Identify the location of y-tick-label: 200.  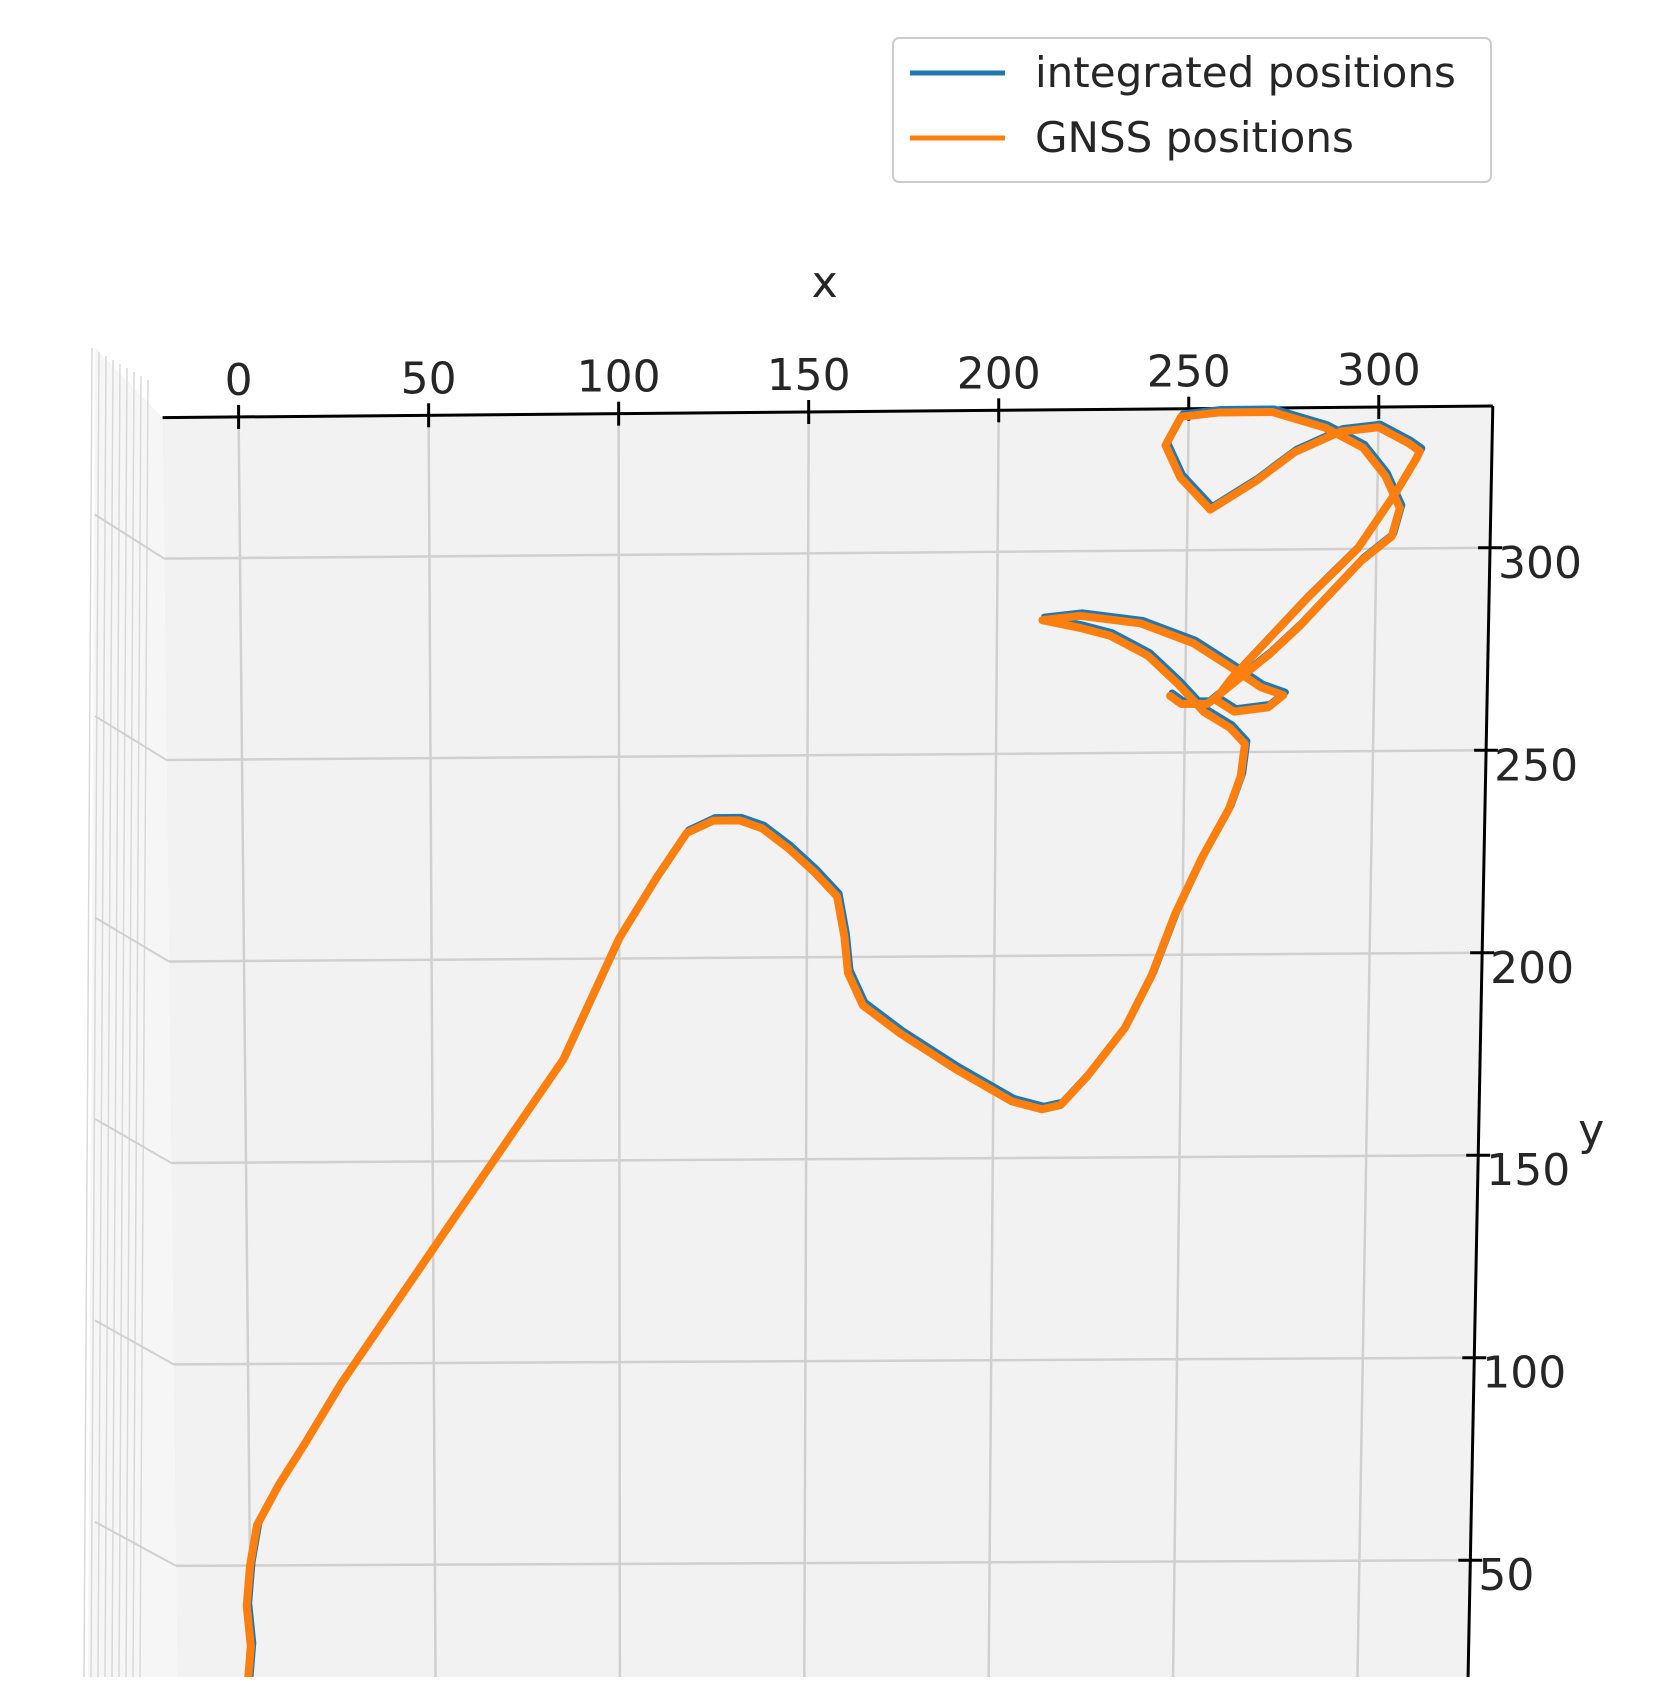
(1532, 968).